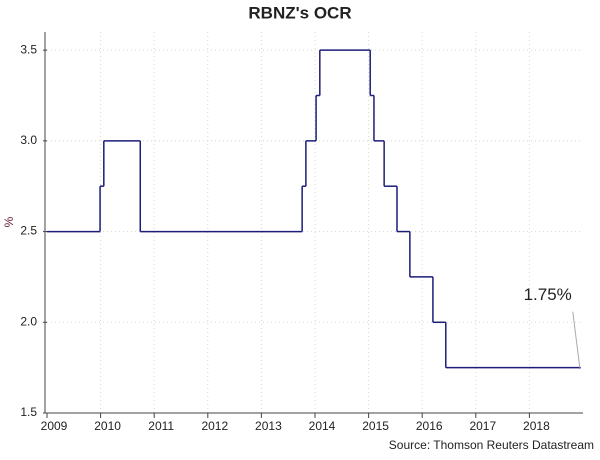  What do you see at coordinates (9, 221) in the screenshot?
I see `y-axis-label: %` at bounding box center [9, 221].